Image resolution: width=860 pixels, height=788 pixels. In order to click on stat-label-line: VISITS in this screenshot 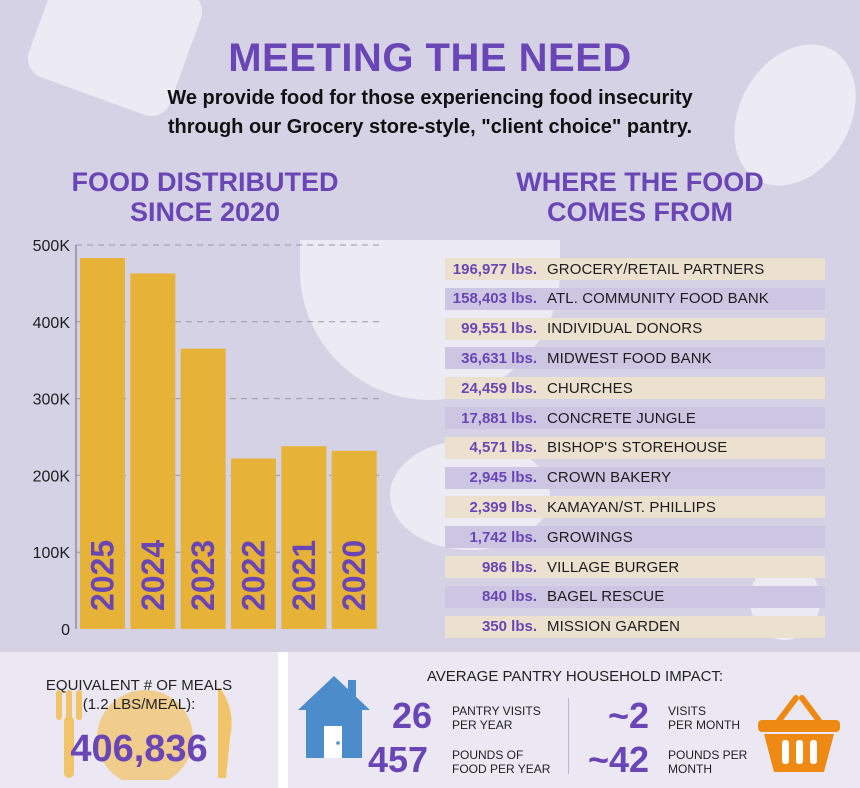, I will do `click(687, 711)`.